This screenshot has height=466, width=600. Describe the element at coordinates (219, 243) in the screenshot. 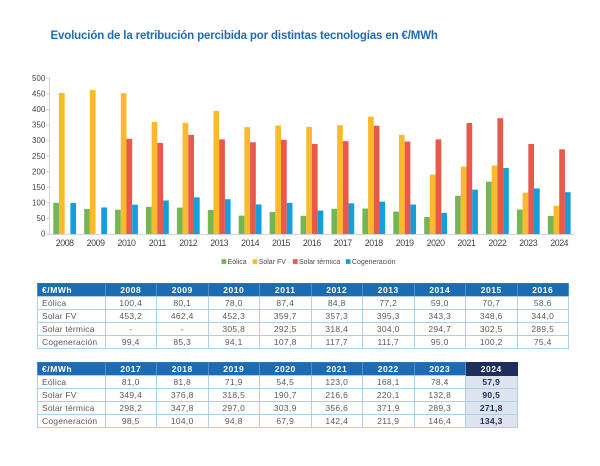

I see `svg-text: 2013` at that location.